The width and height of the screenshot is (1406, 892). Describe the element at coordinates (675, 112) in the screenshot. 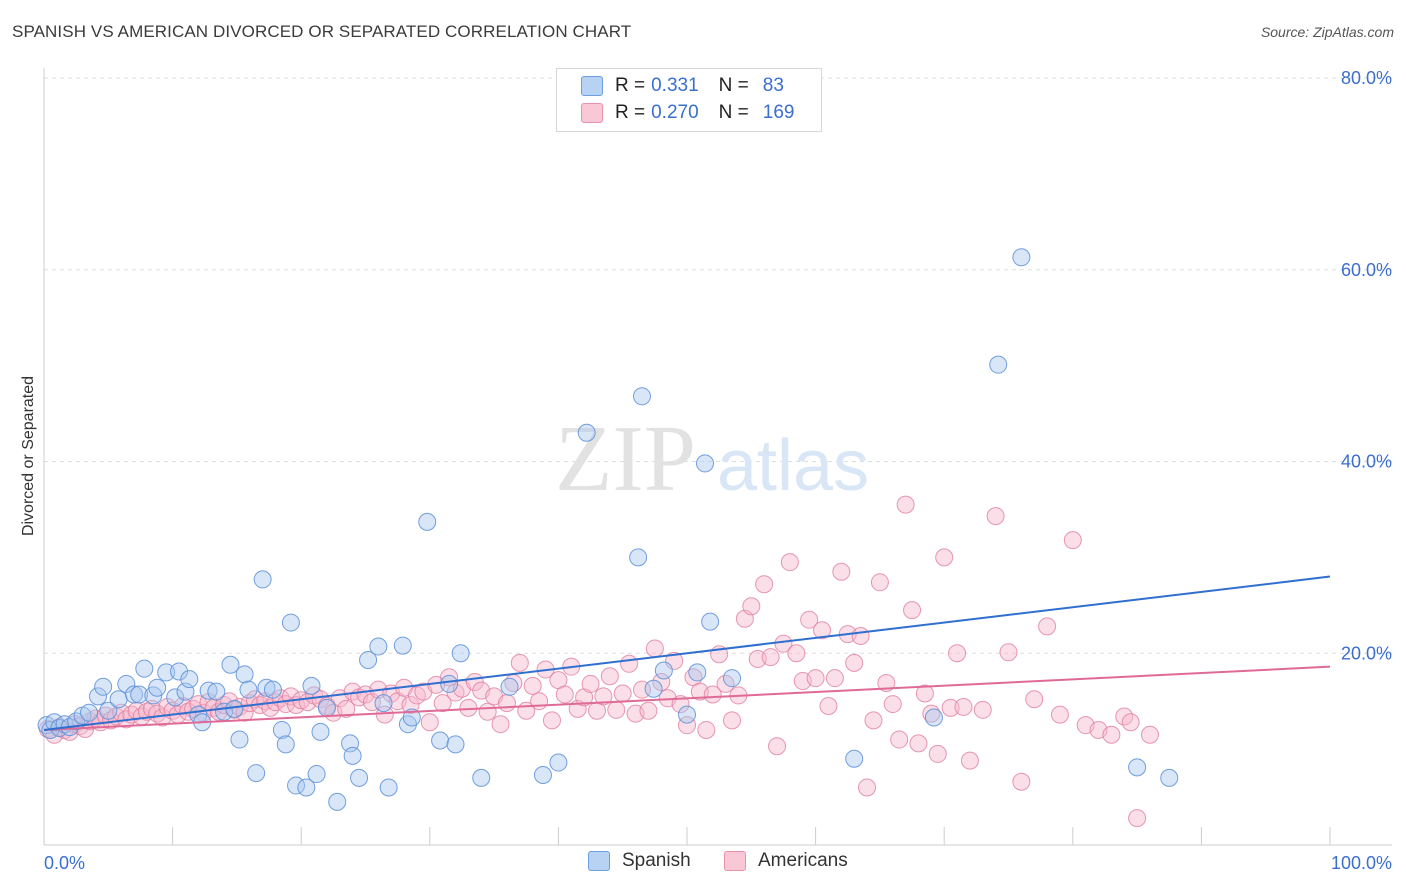

I see `legend-r-value: 0.270` at that location.